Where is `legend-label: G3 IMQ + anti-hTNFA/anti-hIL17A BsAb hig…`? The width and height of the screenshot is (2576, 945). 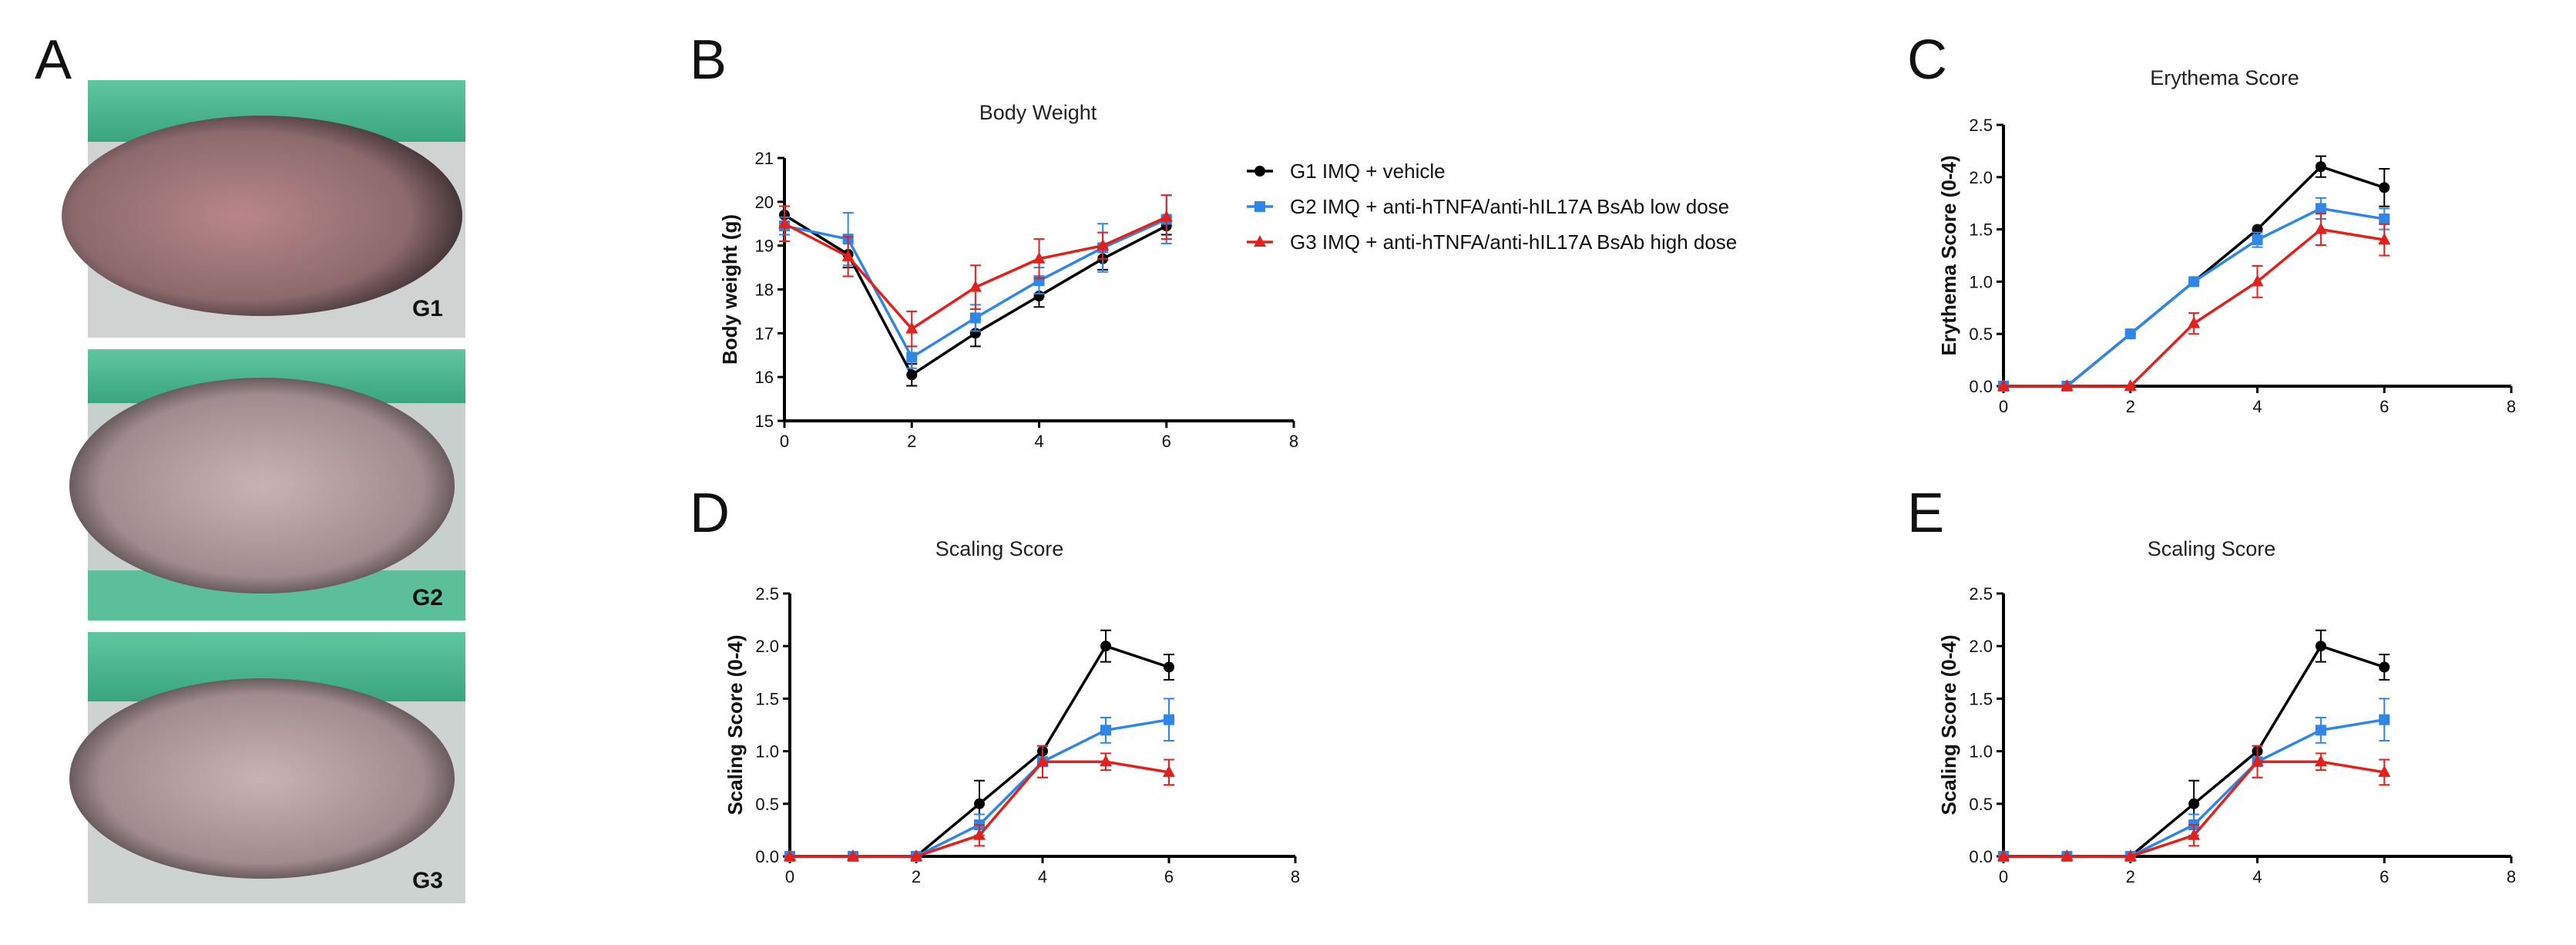 legend-label: G3 IMQ + anti-hTNFA/anti-hIL17A BsAb hig… is located at coordinates (1513, 242).